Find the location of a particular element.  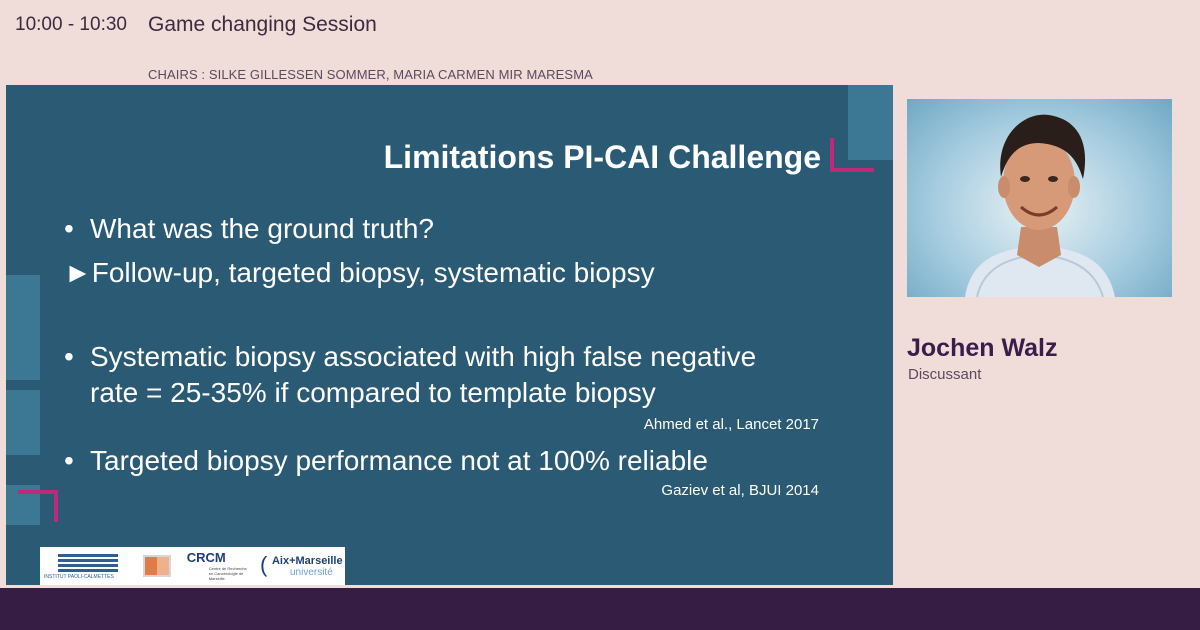

citation-gaziev: Gaziev et al, BJUI 2014 is located at coordinates (740, 490).